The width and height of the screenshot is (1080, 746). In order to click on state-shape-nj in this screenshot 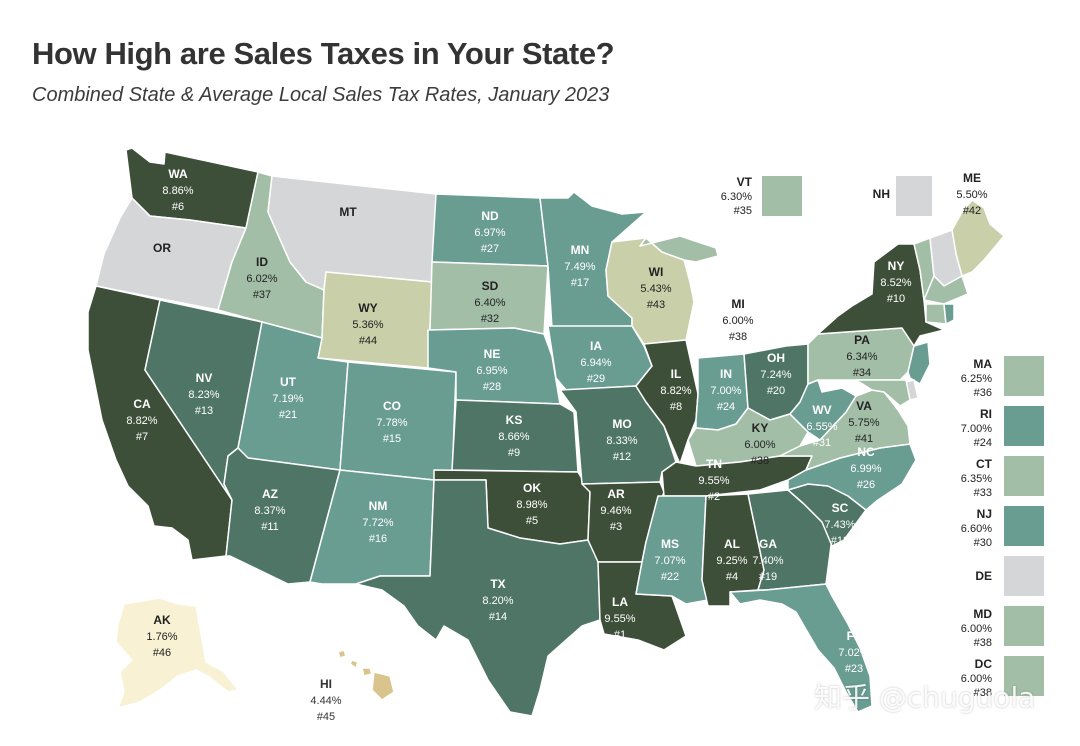, I will do `click(919, 363)`.